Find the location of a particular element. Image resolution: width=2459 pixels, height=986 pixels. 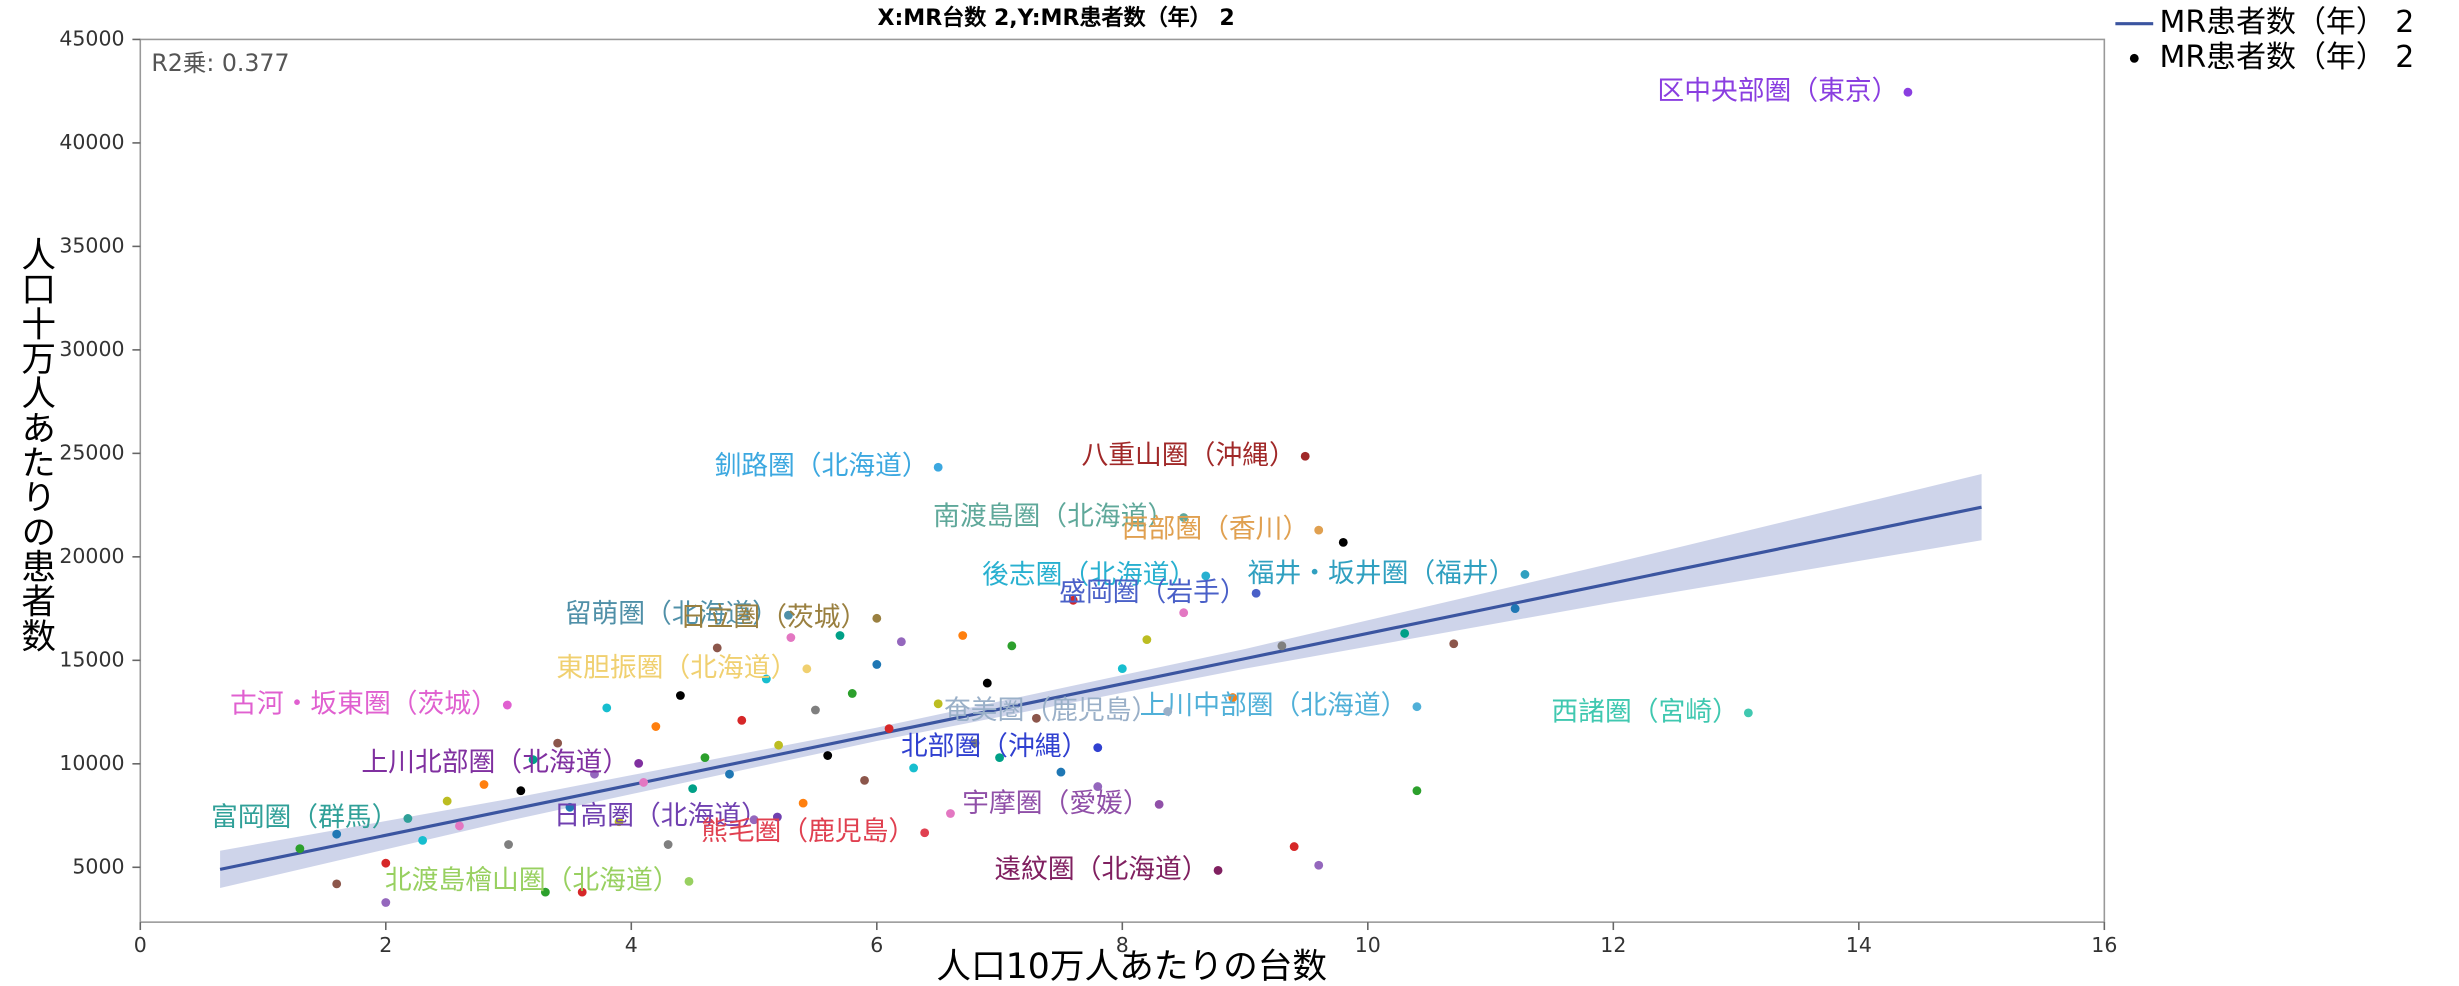

x-tick-label: 8 is located at coordinates (1122, 945).